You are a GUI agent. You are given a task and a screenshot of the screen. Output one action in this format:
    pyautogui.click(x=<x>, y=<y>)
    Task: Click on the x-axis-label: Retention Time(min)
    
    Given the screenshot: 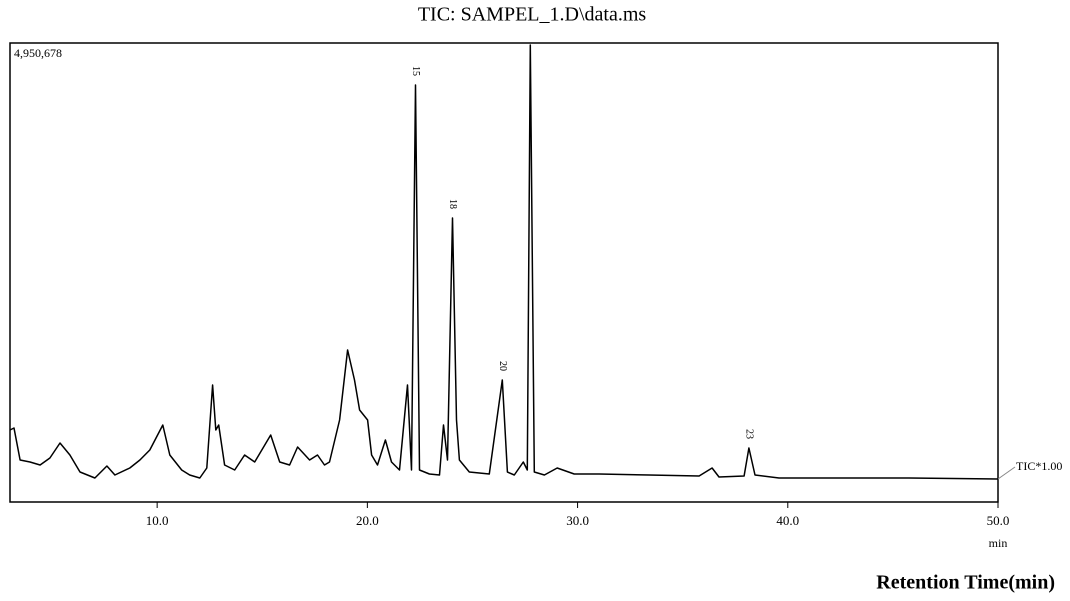 What is the action you would take?
    pyautogui.click(x=965, y=583)
    